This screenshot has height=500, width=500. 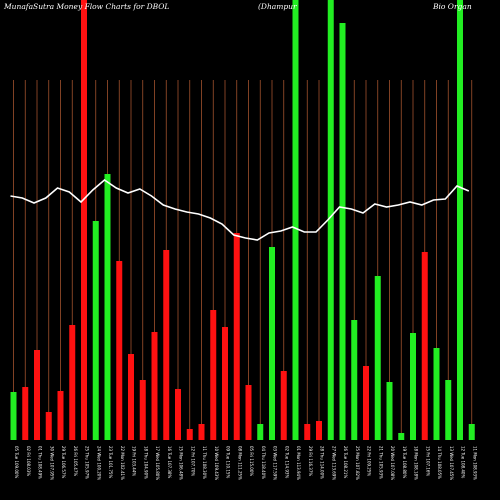 What do you see at coordinates (122, 463) in the screenshot?
I see `x-tick-label: 22 Mon 102.41%` at bounding box center [122, 463].